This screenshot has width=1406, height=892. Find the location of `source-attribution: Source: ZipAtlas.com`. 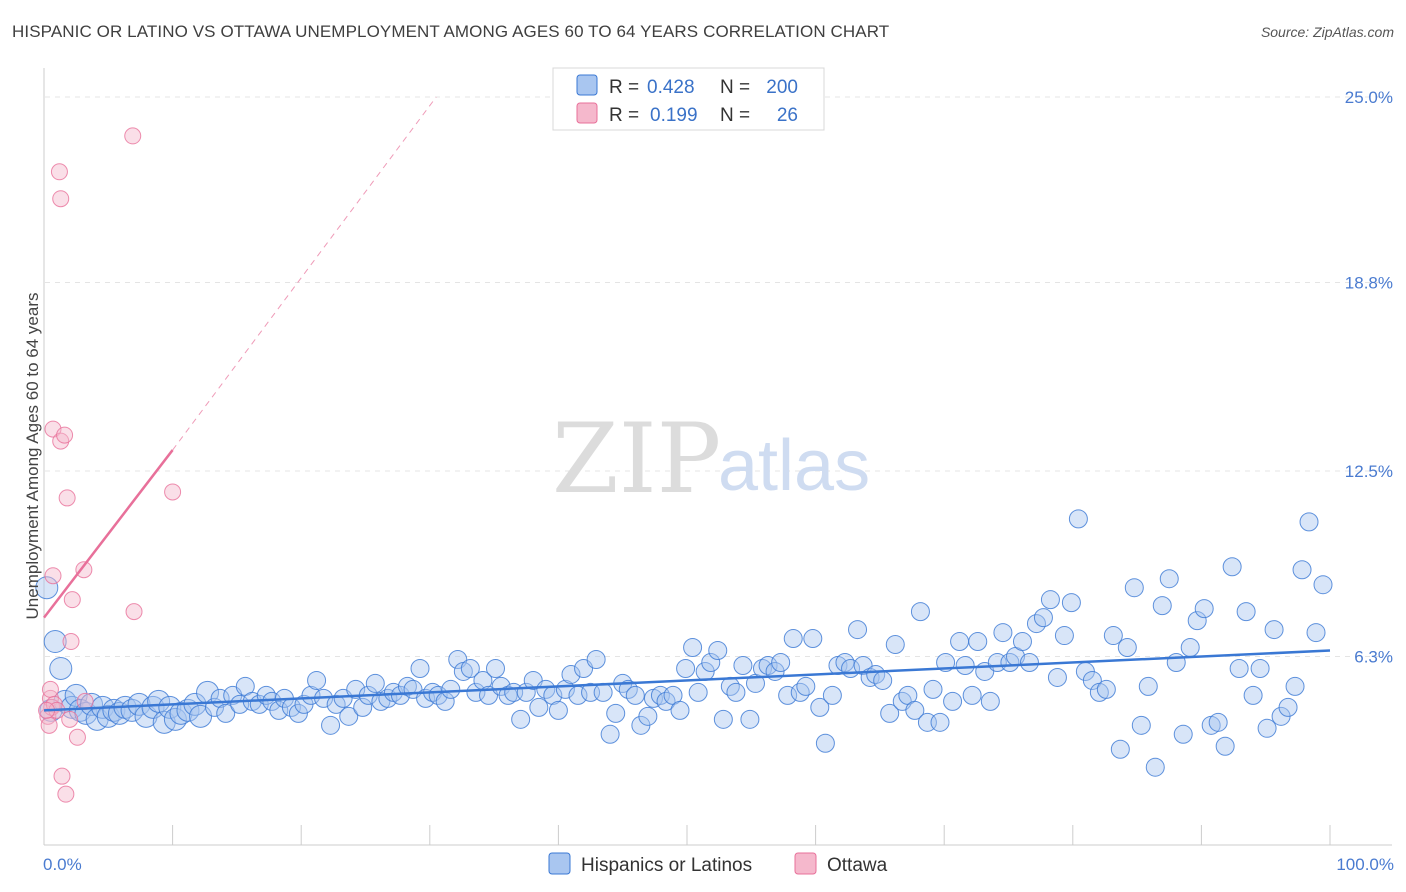

source-attribution: Source: ZipAtlas.com is located at coordinates (1327, 32).